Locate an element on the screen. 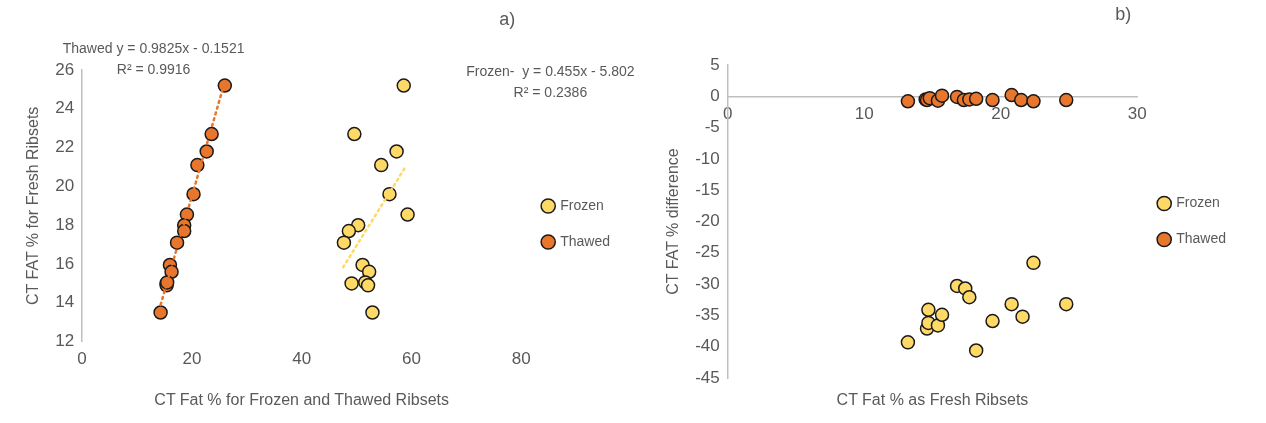 The height and width of the screenshot is (423, 1266). y-tick-label: -5 is located at coordinates (712, 127).